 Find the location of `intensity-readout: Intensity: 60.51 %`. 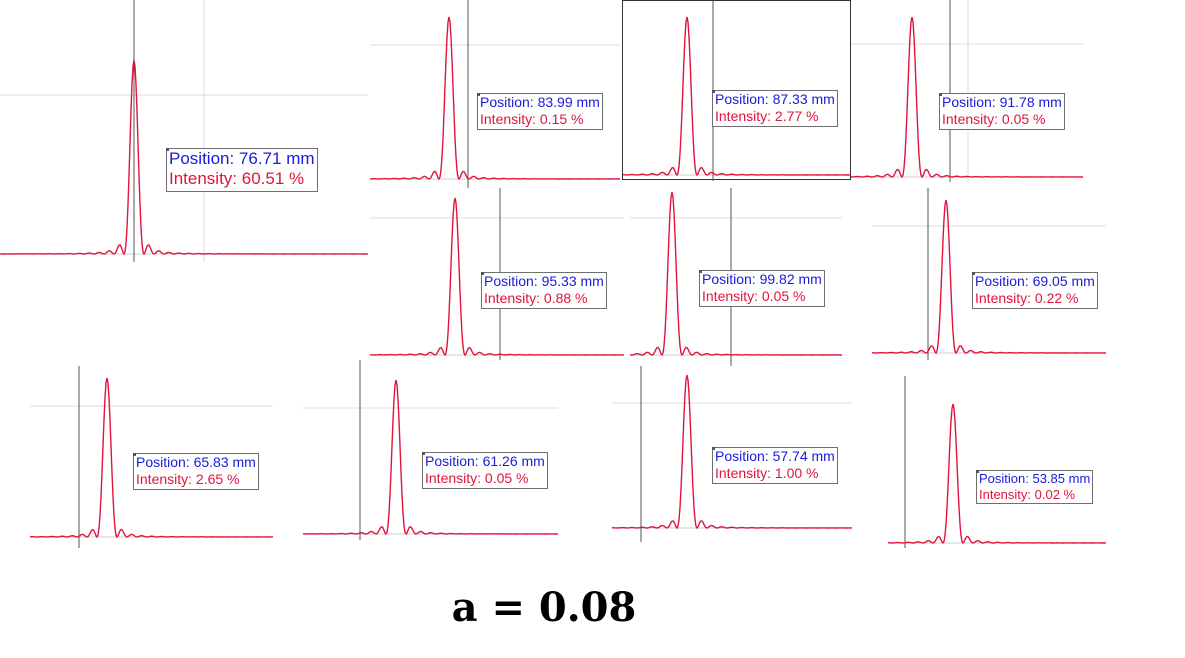

intensity-readout: Intensity: 60.51 % is located at coordinates (237, 179).